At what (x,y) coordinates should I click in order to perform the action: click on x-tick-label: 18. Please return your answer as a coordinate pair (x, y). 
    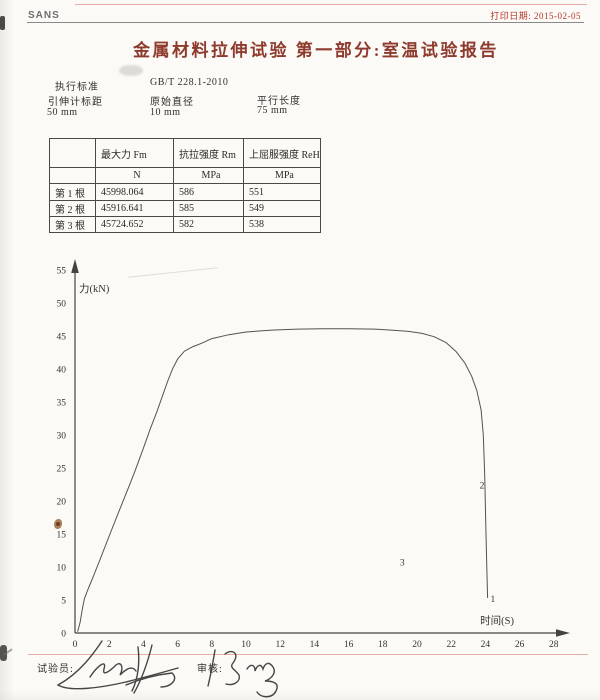
    Looking at the image, I should click on (383, 645).